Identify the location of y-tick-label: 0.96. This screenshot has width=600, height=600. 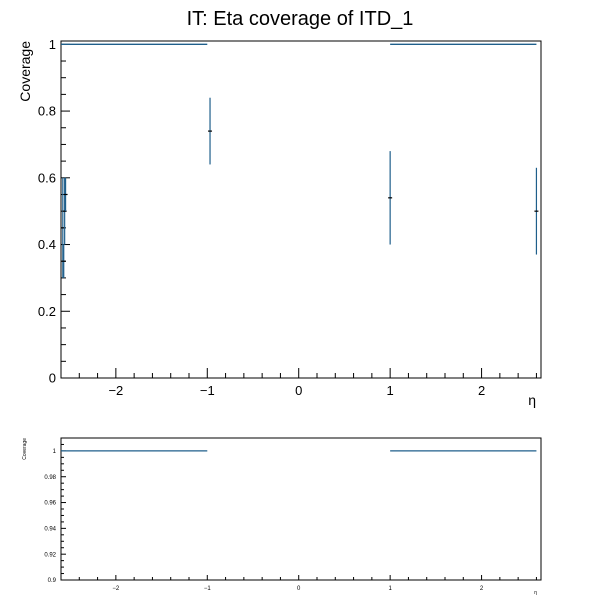
(50, 504).